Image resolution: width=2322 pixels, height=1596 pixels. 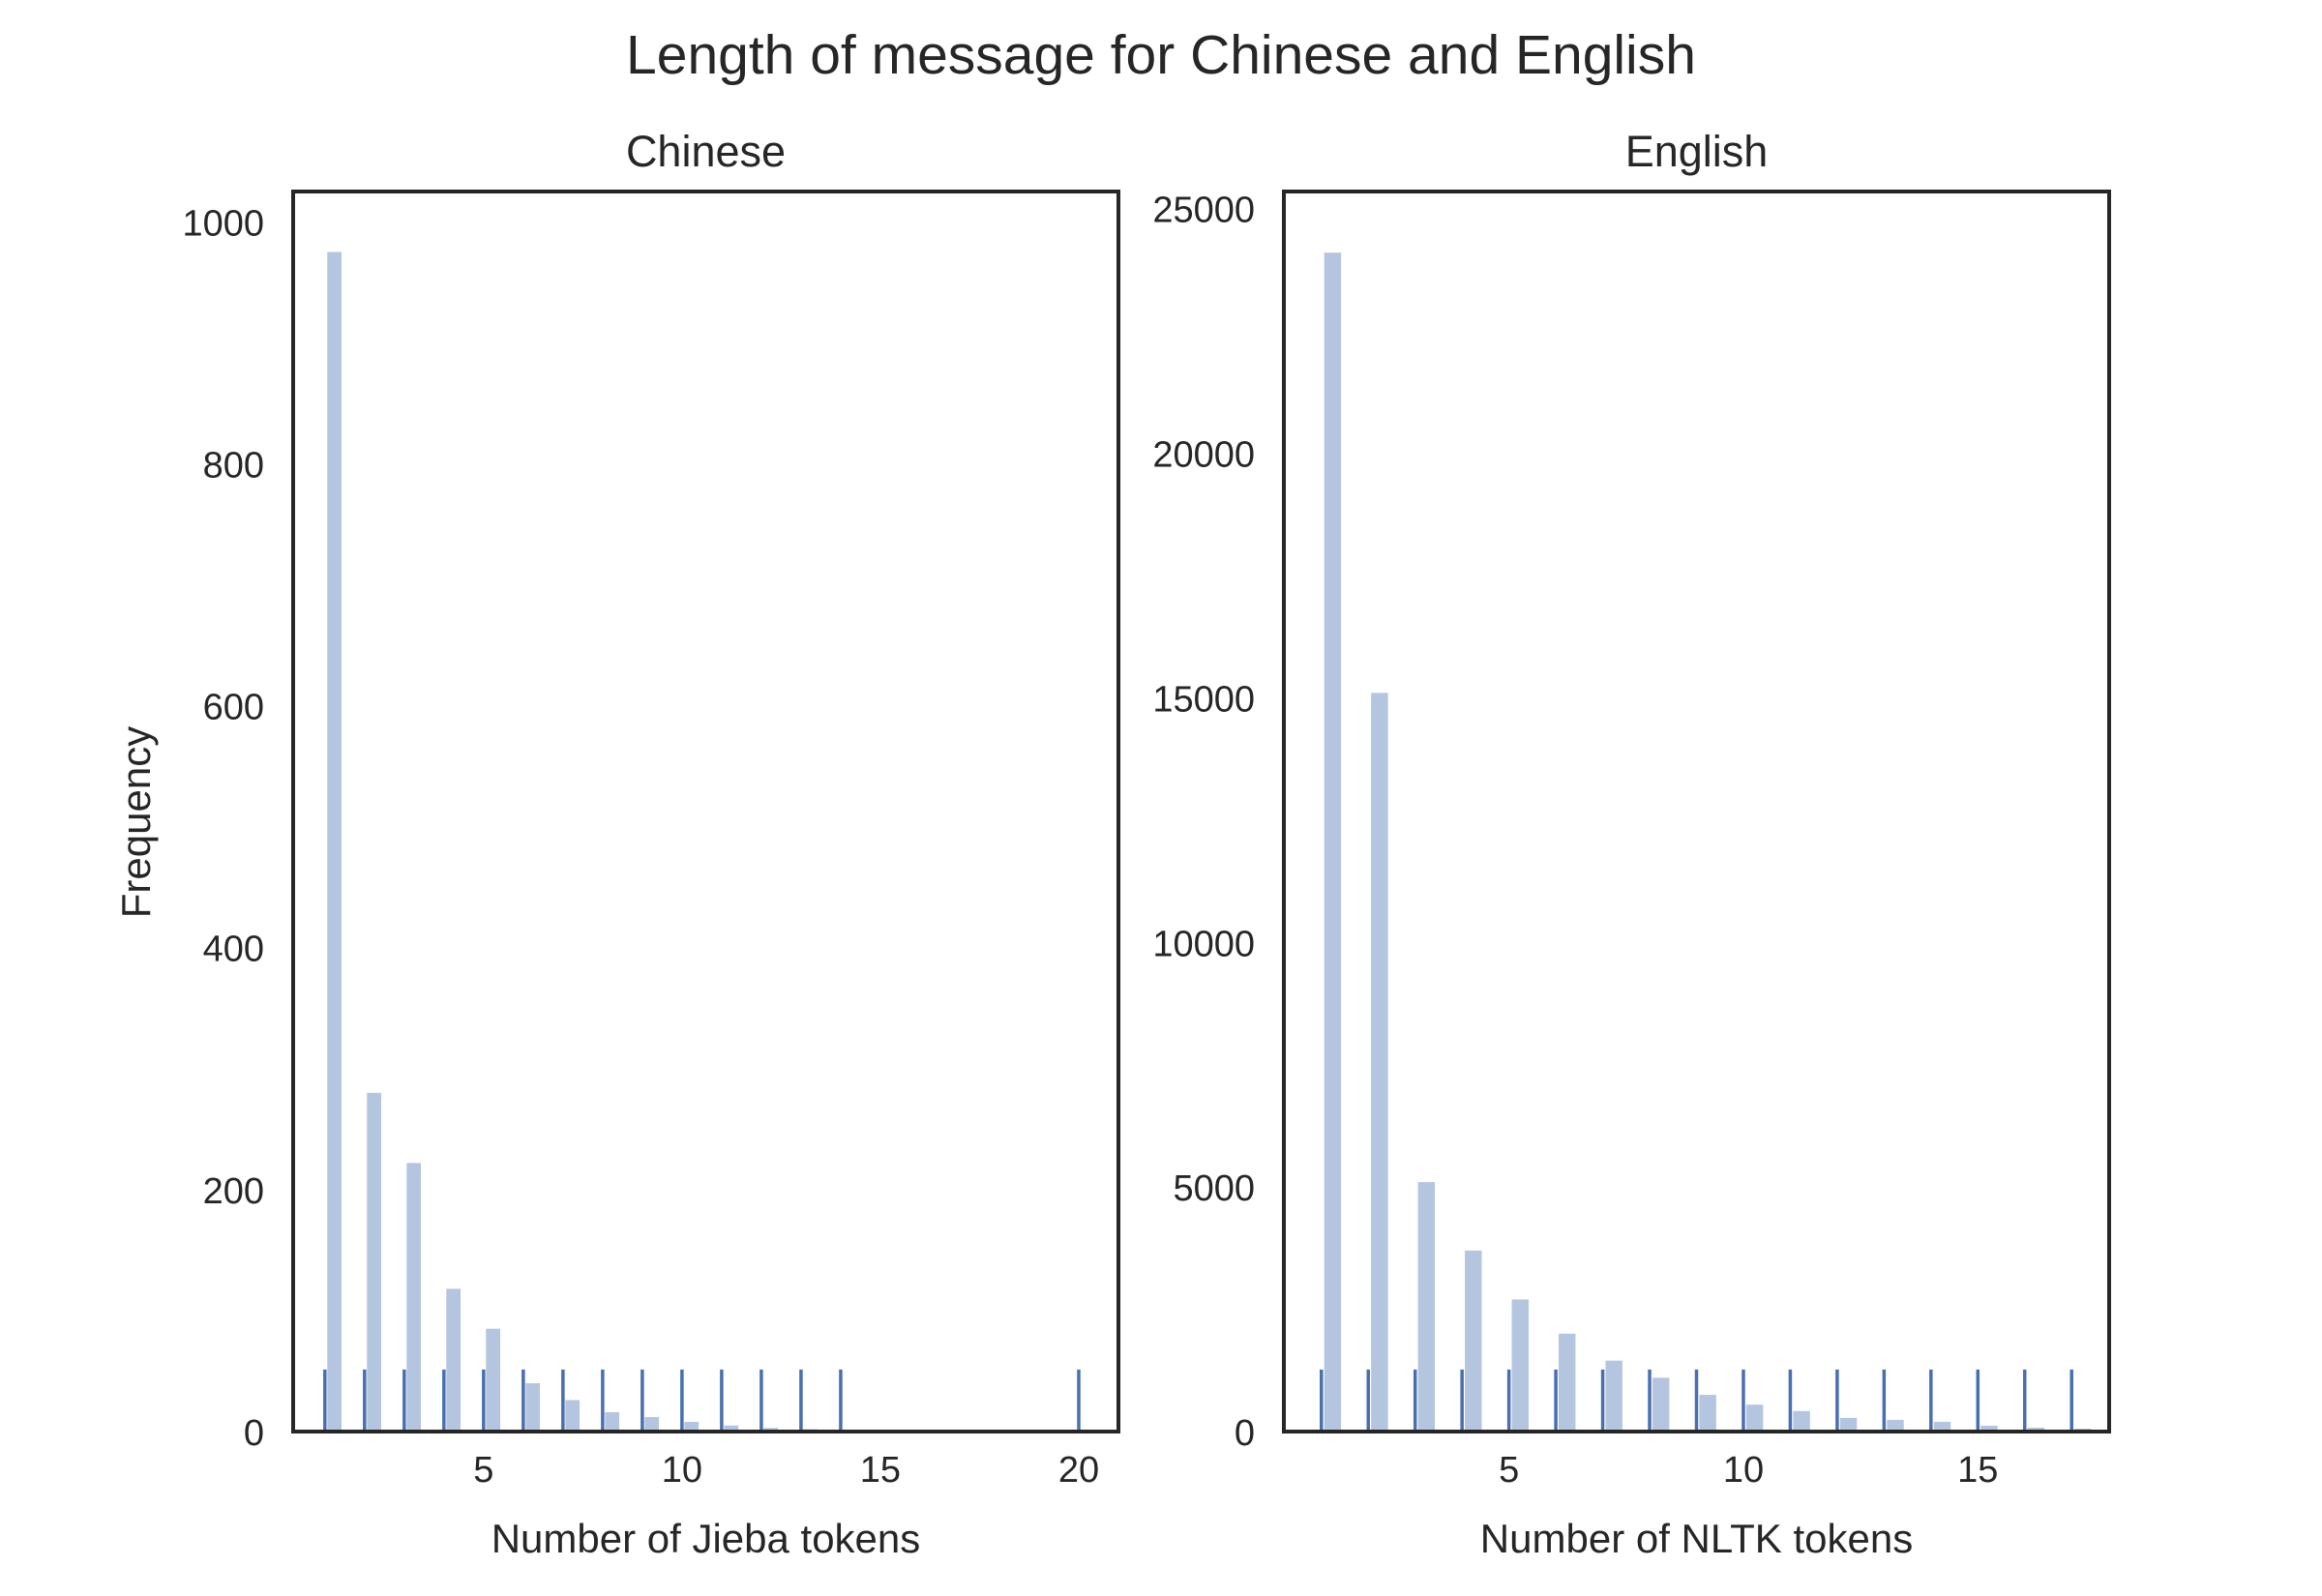 I want to click on english-x-tick-label: 10, so click(x=1743, y=1470).